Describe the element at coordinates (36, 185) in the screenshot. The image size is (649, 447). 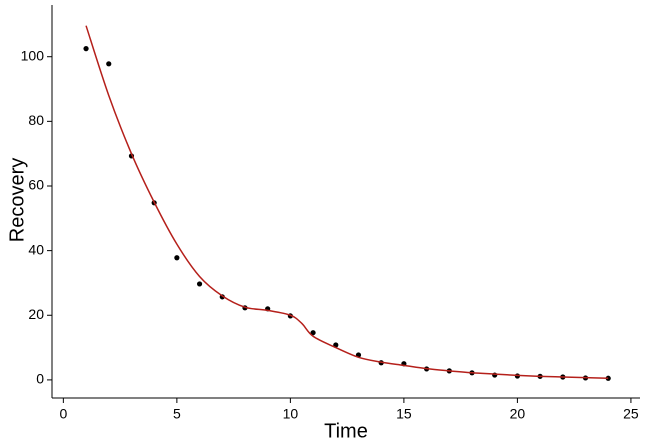
I see `y-tick-label: 60` at that location.